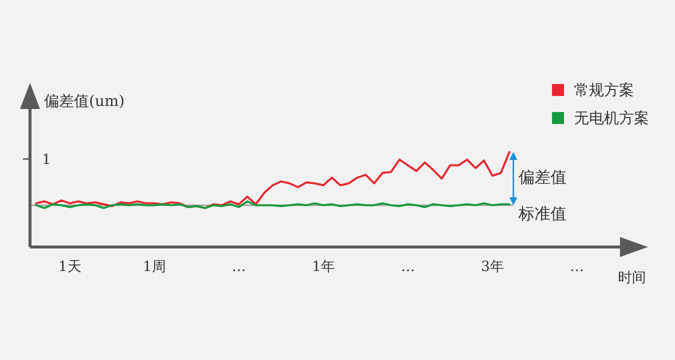  I want to click on annotation: 1, so click(46, 160).